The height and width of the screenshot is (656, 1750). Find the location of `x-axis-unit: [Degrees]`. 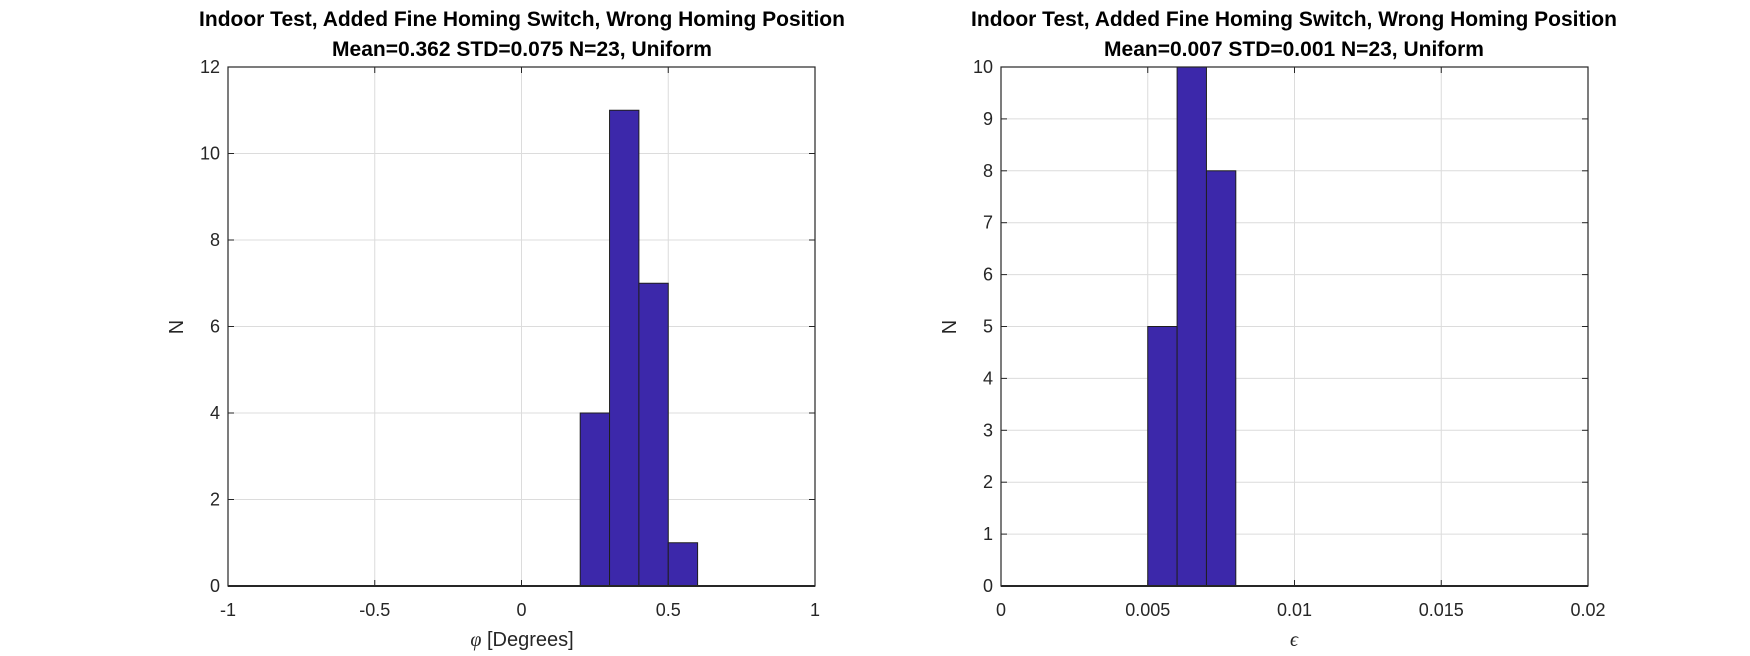

x-axis-unit: [Degrees] is located at coordinates (527, 640).